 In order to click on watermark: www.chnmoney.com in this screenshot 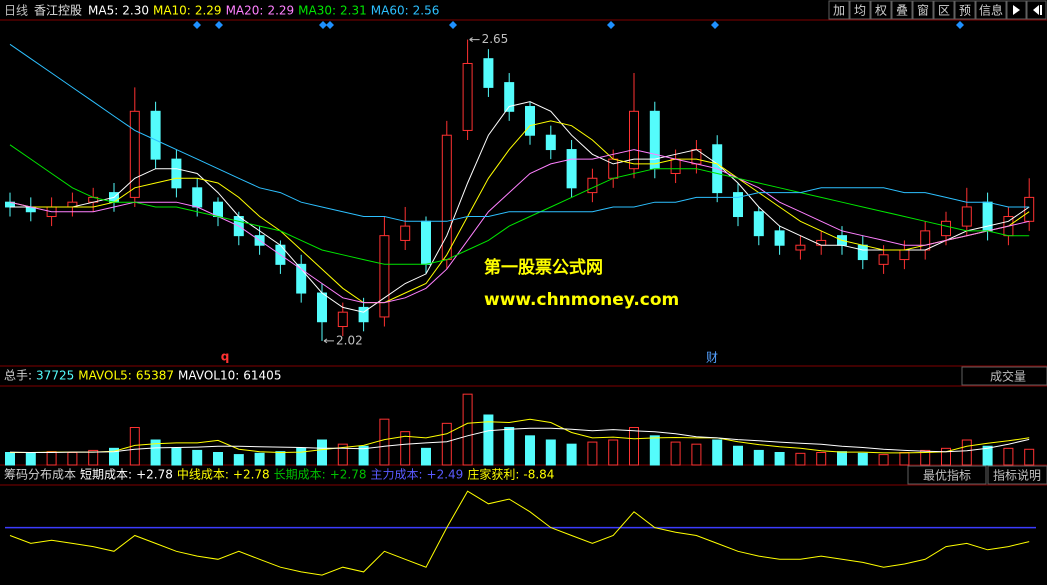, I will do `click(581, 300)`.